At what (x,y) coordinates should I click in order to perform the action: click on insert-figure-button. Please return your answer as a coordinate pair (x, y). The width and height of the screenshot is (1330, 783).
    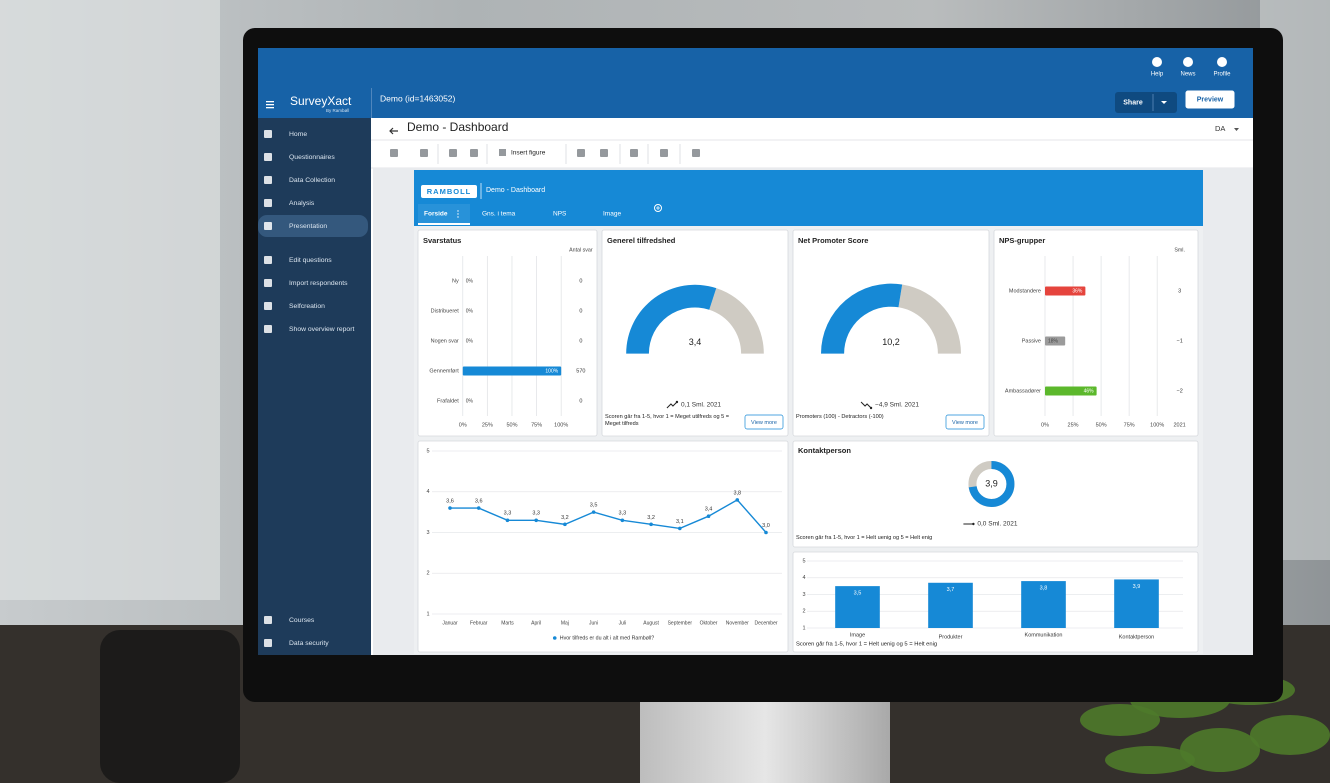
    Looking at the image, I should click on (527, 153).